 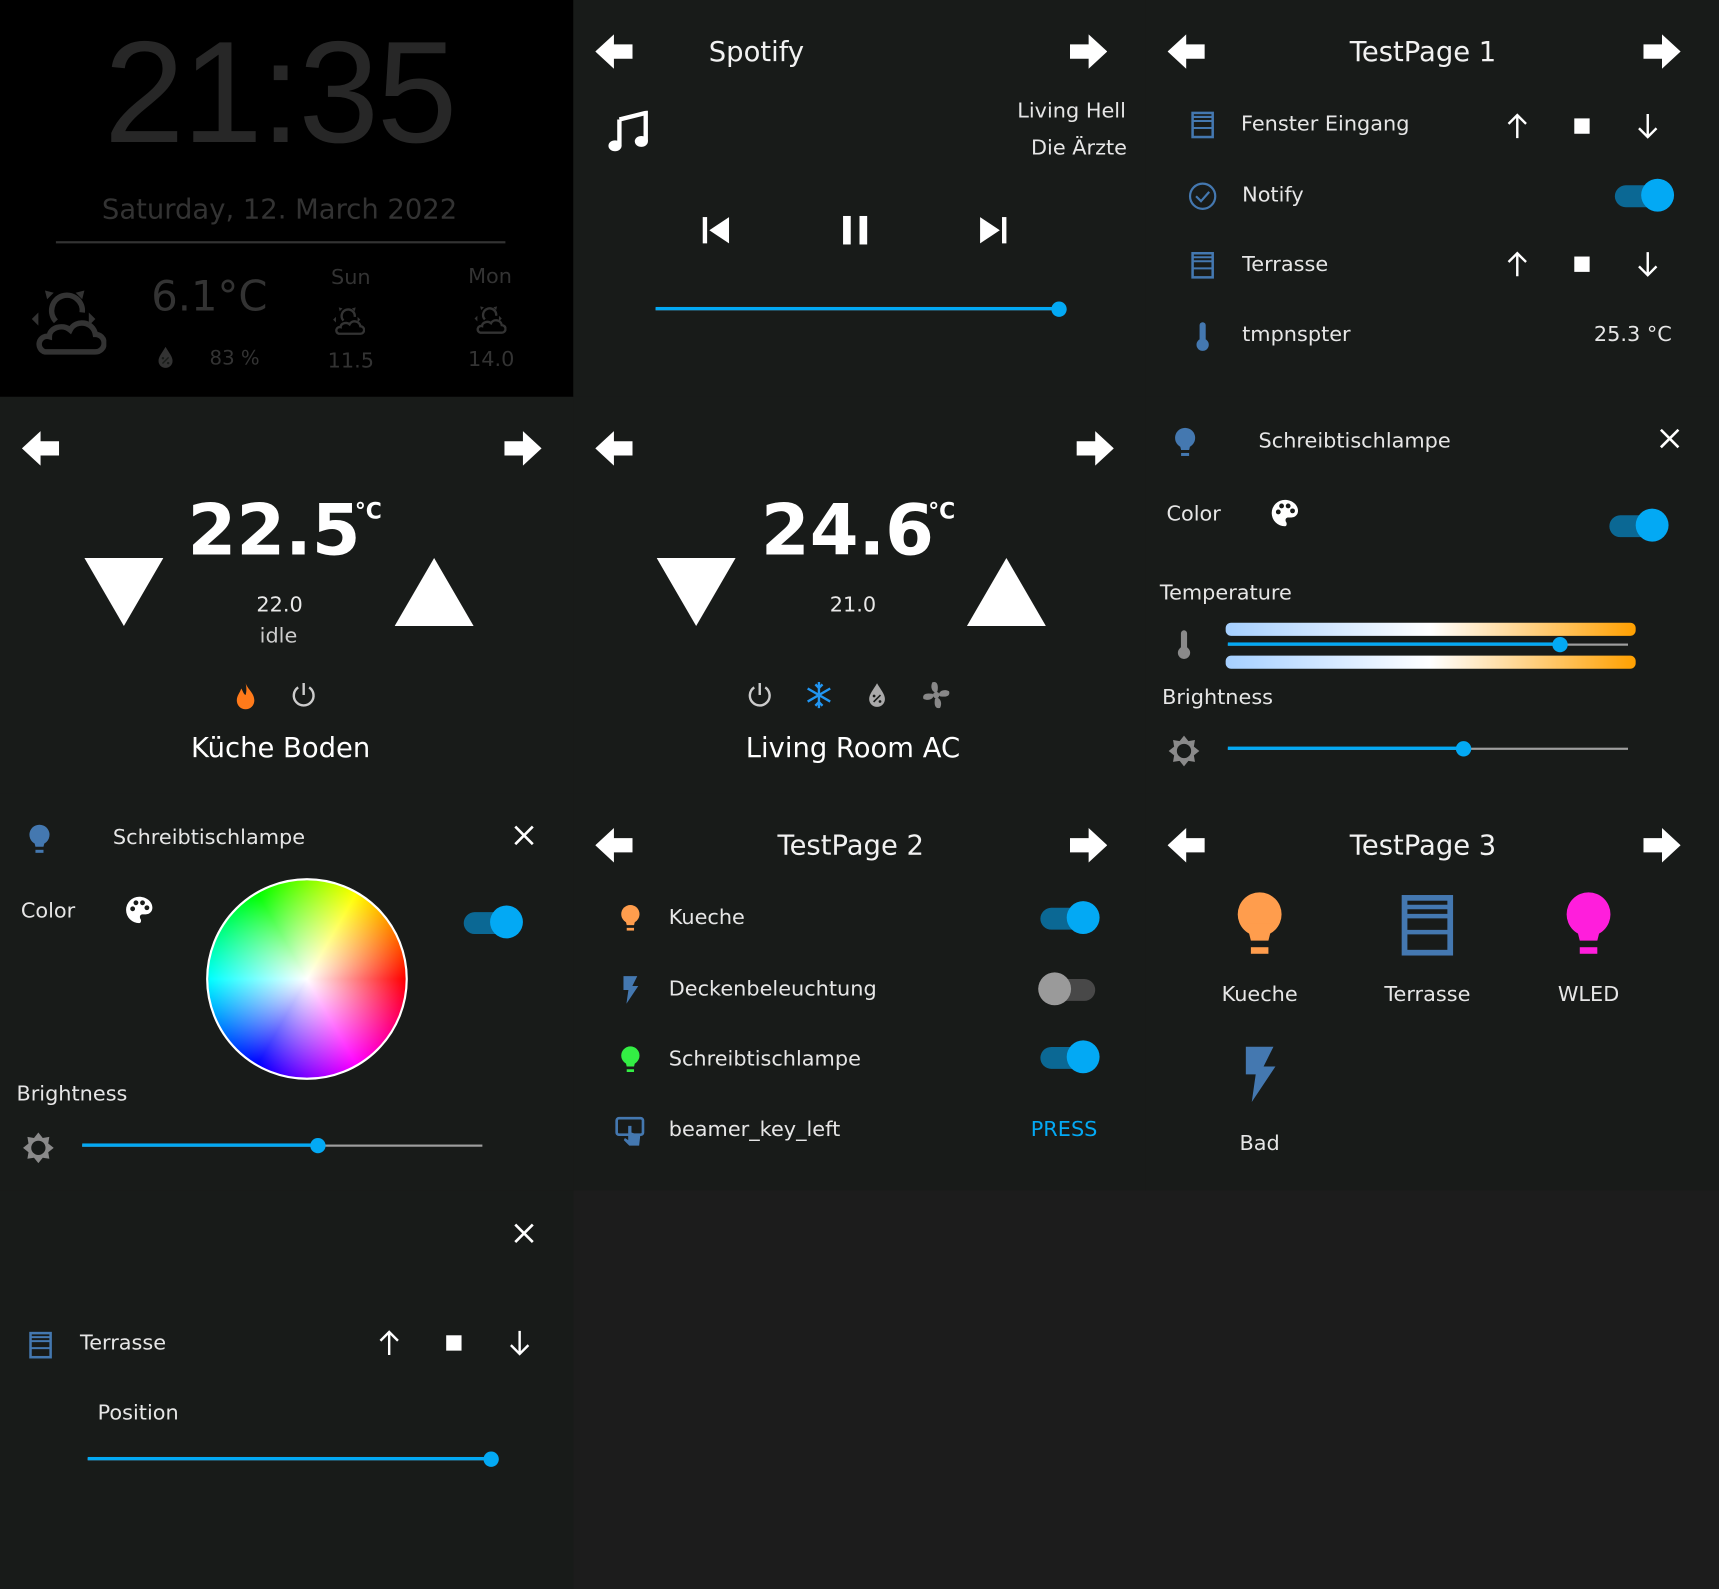 I want to click on previous-track-button, so click(x=716, y=230).